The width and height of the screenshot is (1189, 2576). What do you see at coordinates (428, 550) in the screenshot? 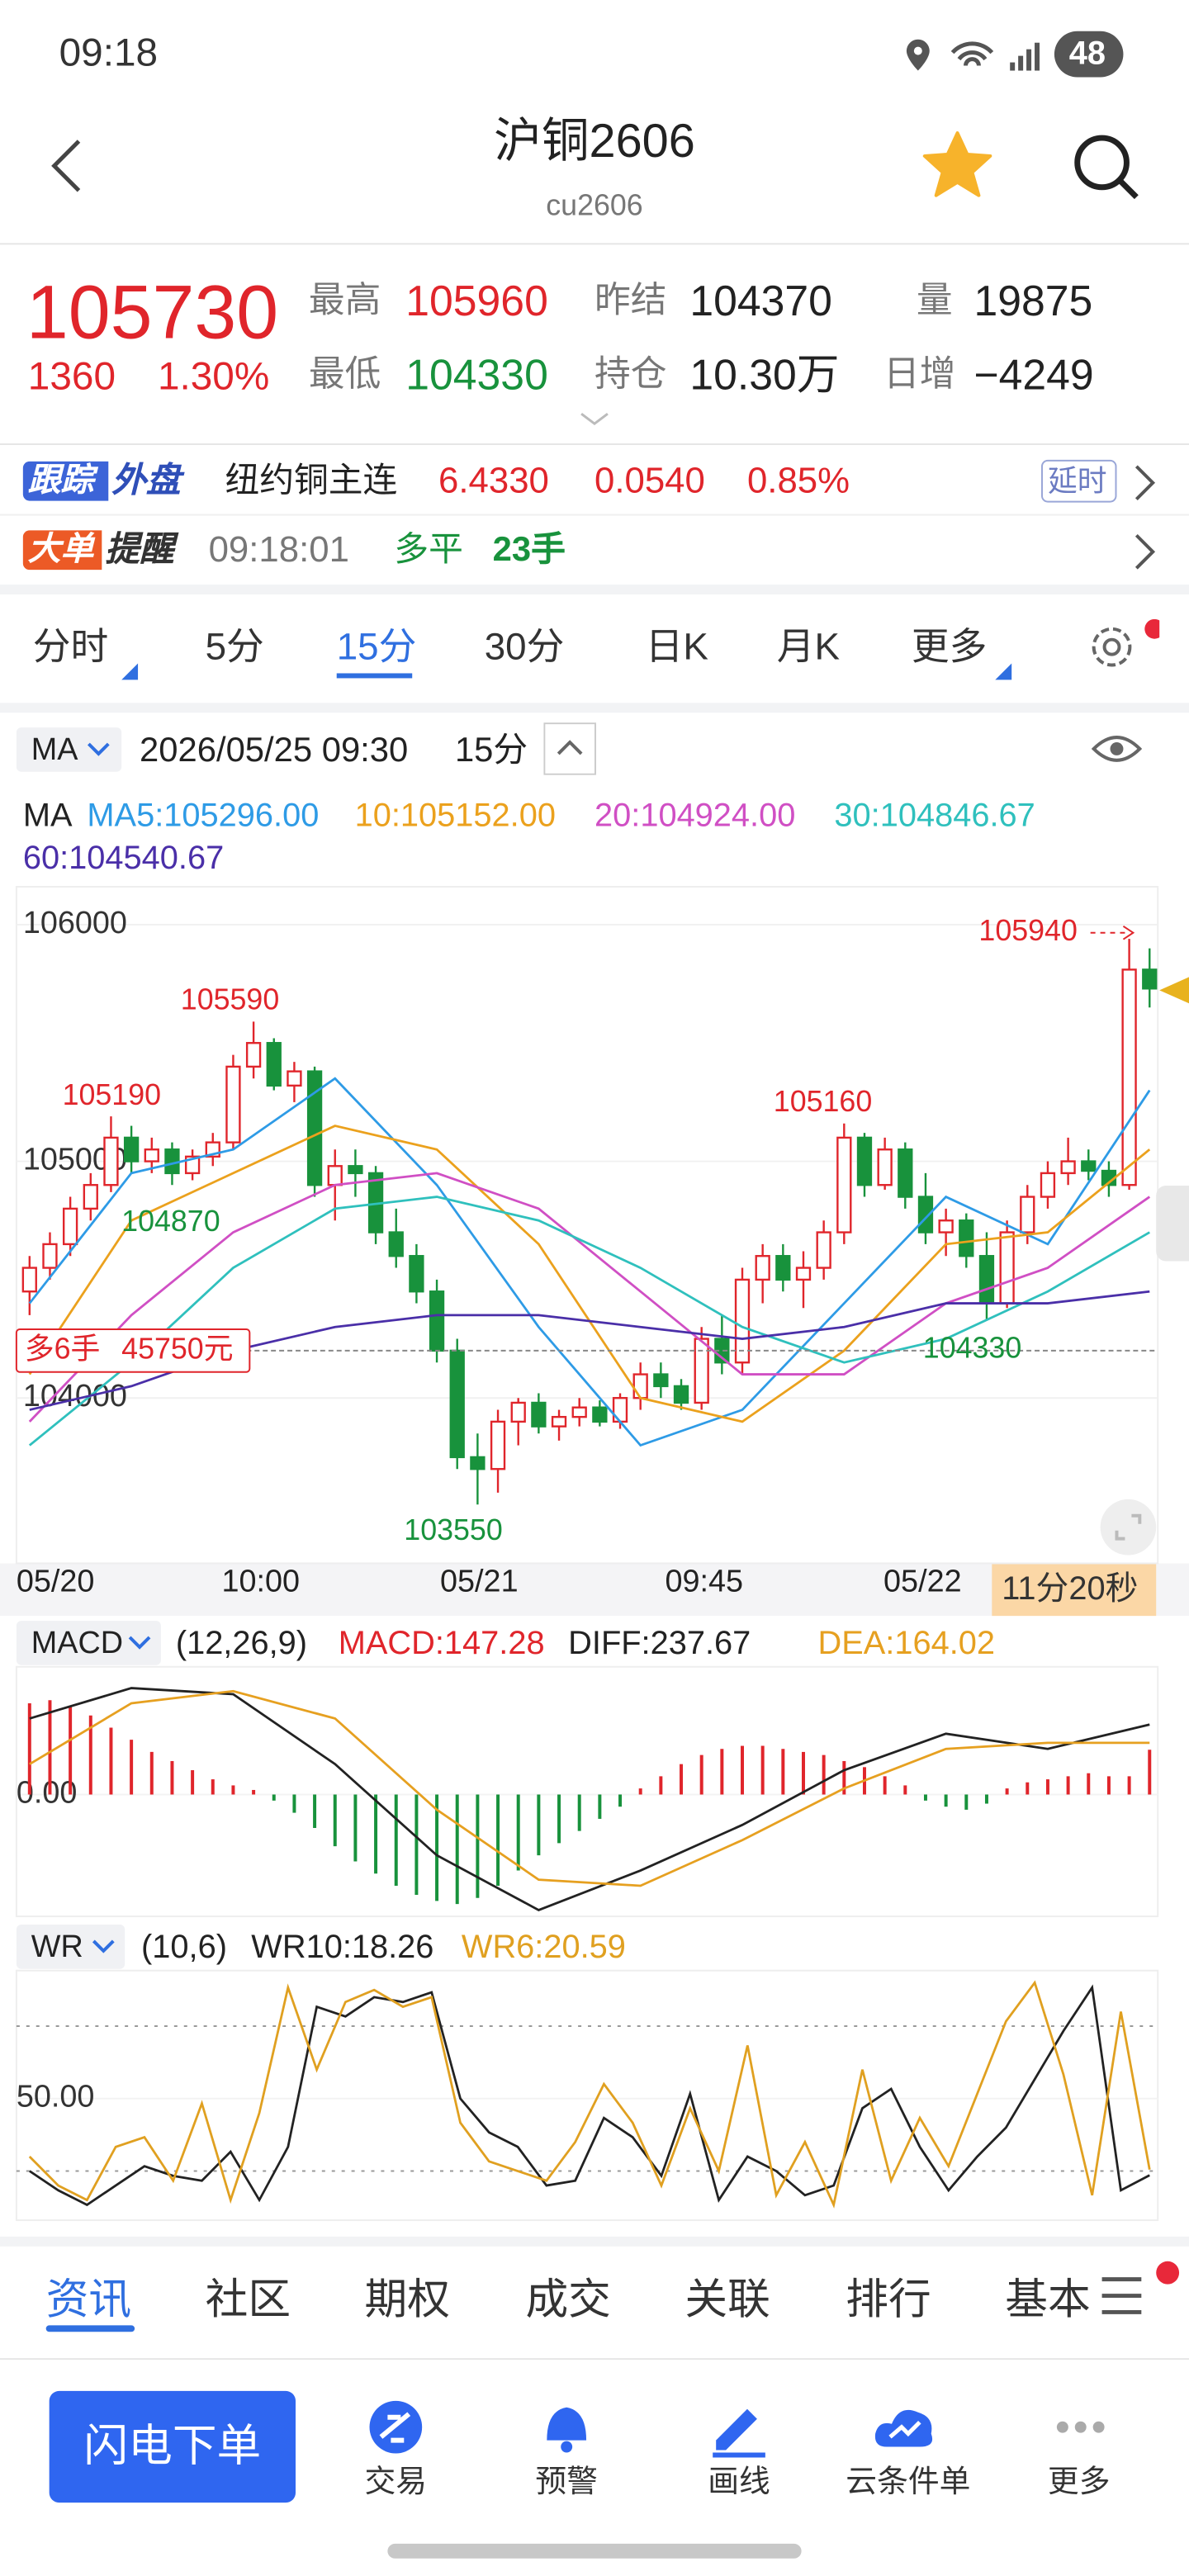
I see `alert-action: 多平` at bounding box center [428, 550].